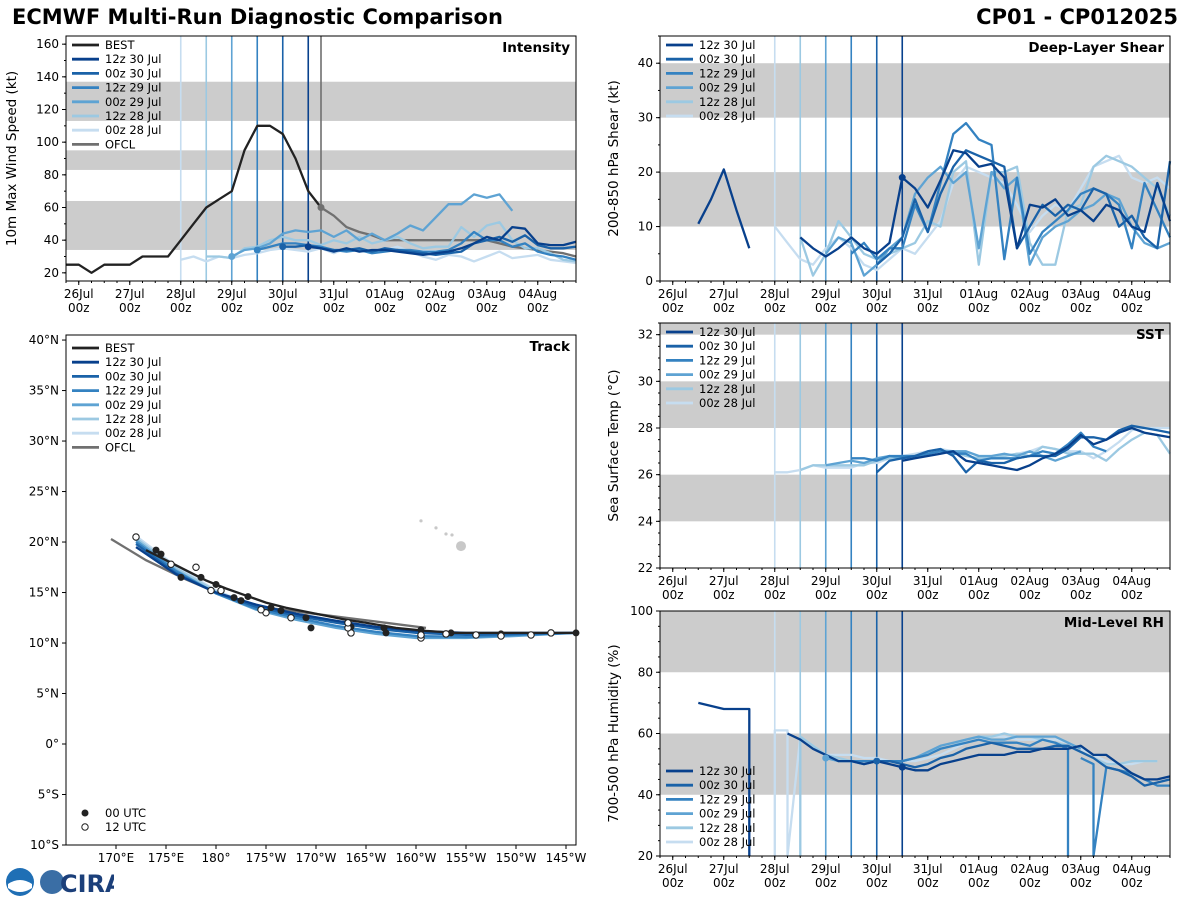 The image size is (1200, 900). What do you see at coordinates (44, 643) in the screenshot?
I see `track-ytick-label: 10°N` at bounding box center [44, 643].